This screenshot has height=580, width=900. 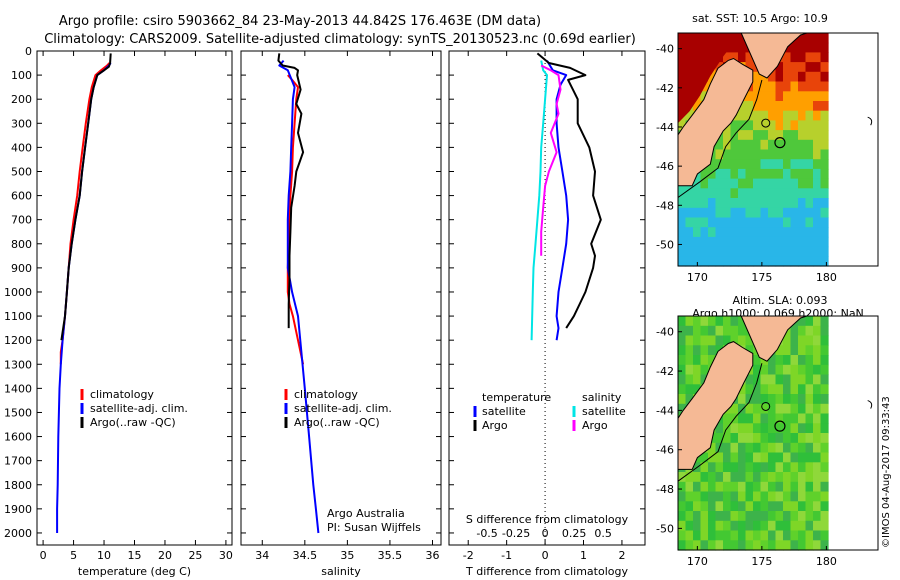 What do you see at coordinates (720, 138) in the screenshot?
I see `depth-contour` at bounding box center [720, 138].